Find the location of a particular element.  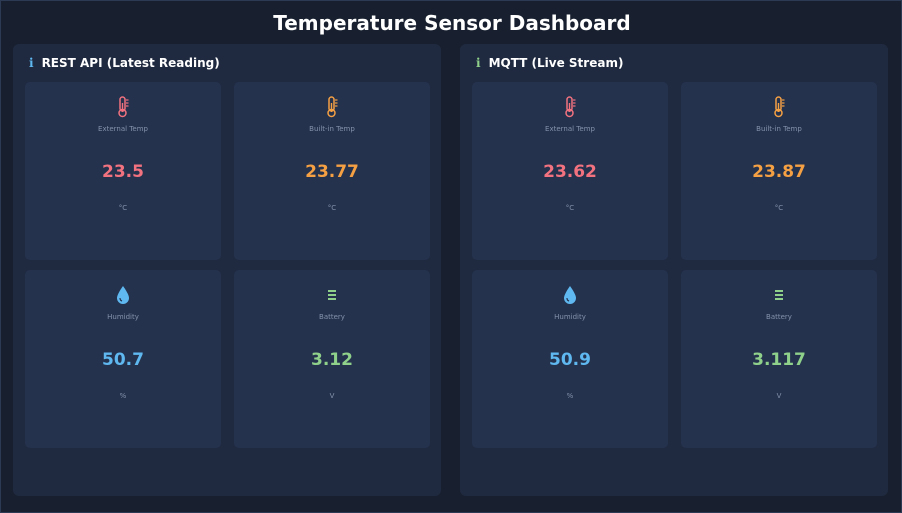

humidity-card: Humidity 50.9 % is located at coordinates (570, 359).